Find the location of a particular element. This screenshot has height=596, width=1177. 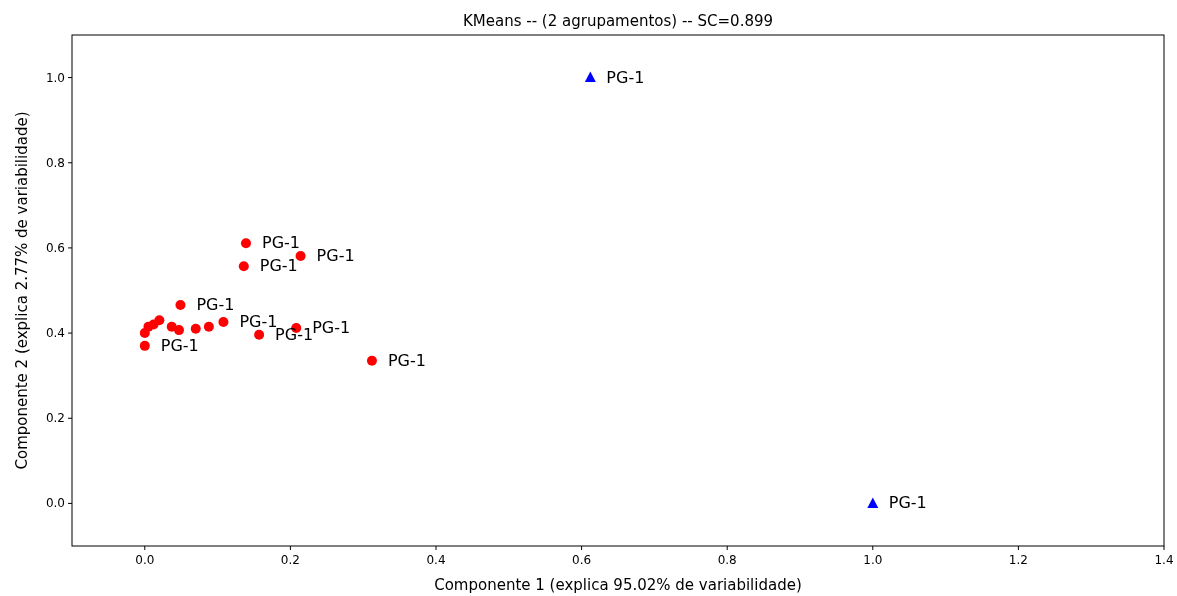

y-axis-title: Componente 2 (explica 2.77% de variabilidade) is located at coordinates (22, 290).